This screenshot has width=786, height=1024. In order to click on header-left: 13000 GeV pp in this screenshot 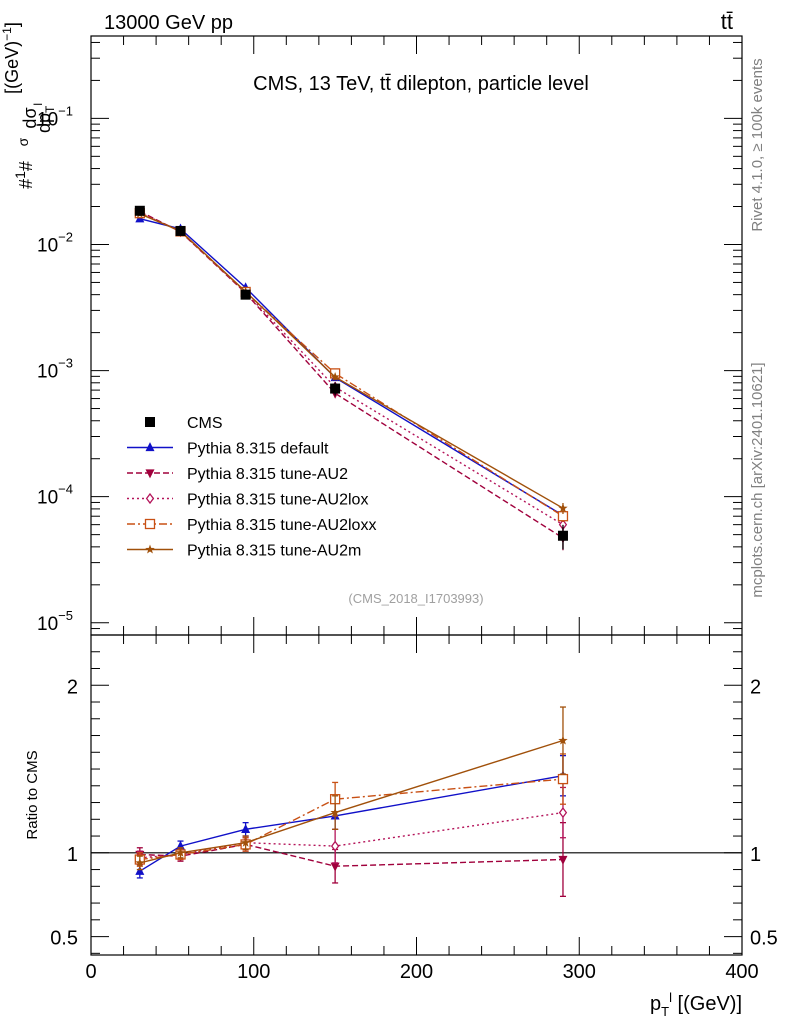, I will do `click(168, 23)`.